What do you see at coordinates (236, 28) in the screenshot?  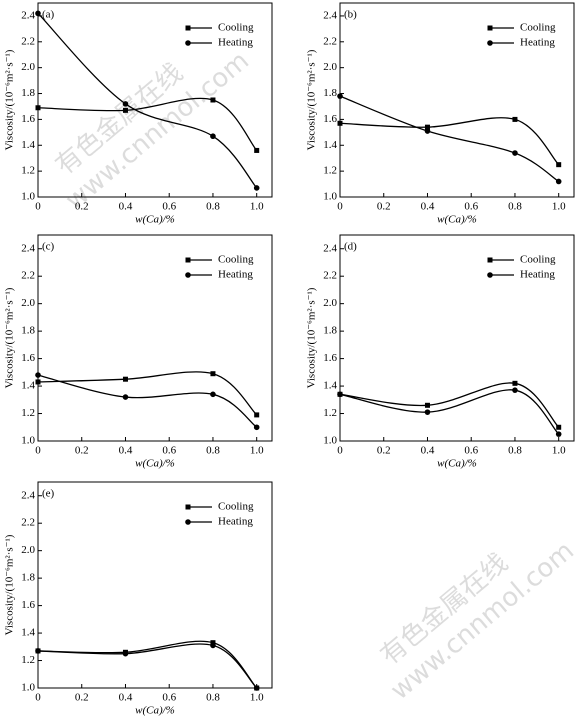 I see `legend-label: Cooling` at bounding box center [236, 28].